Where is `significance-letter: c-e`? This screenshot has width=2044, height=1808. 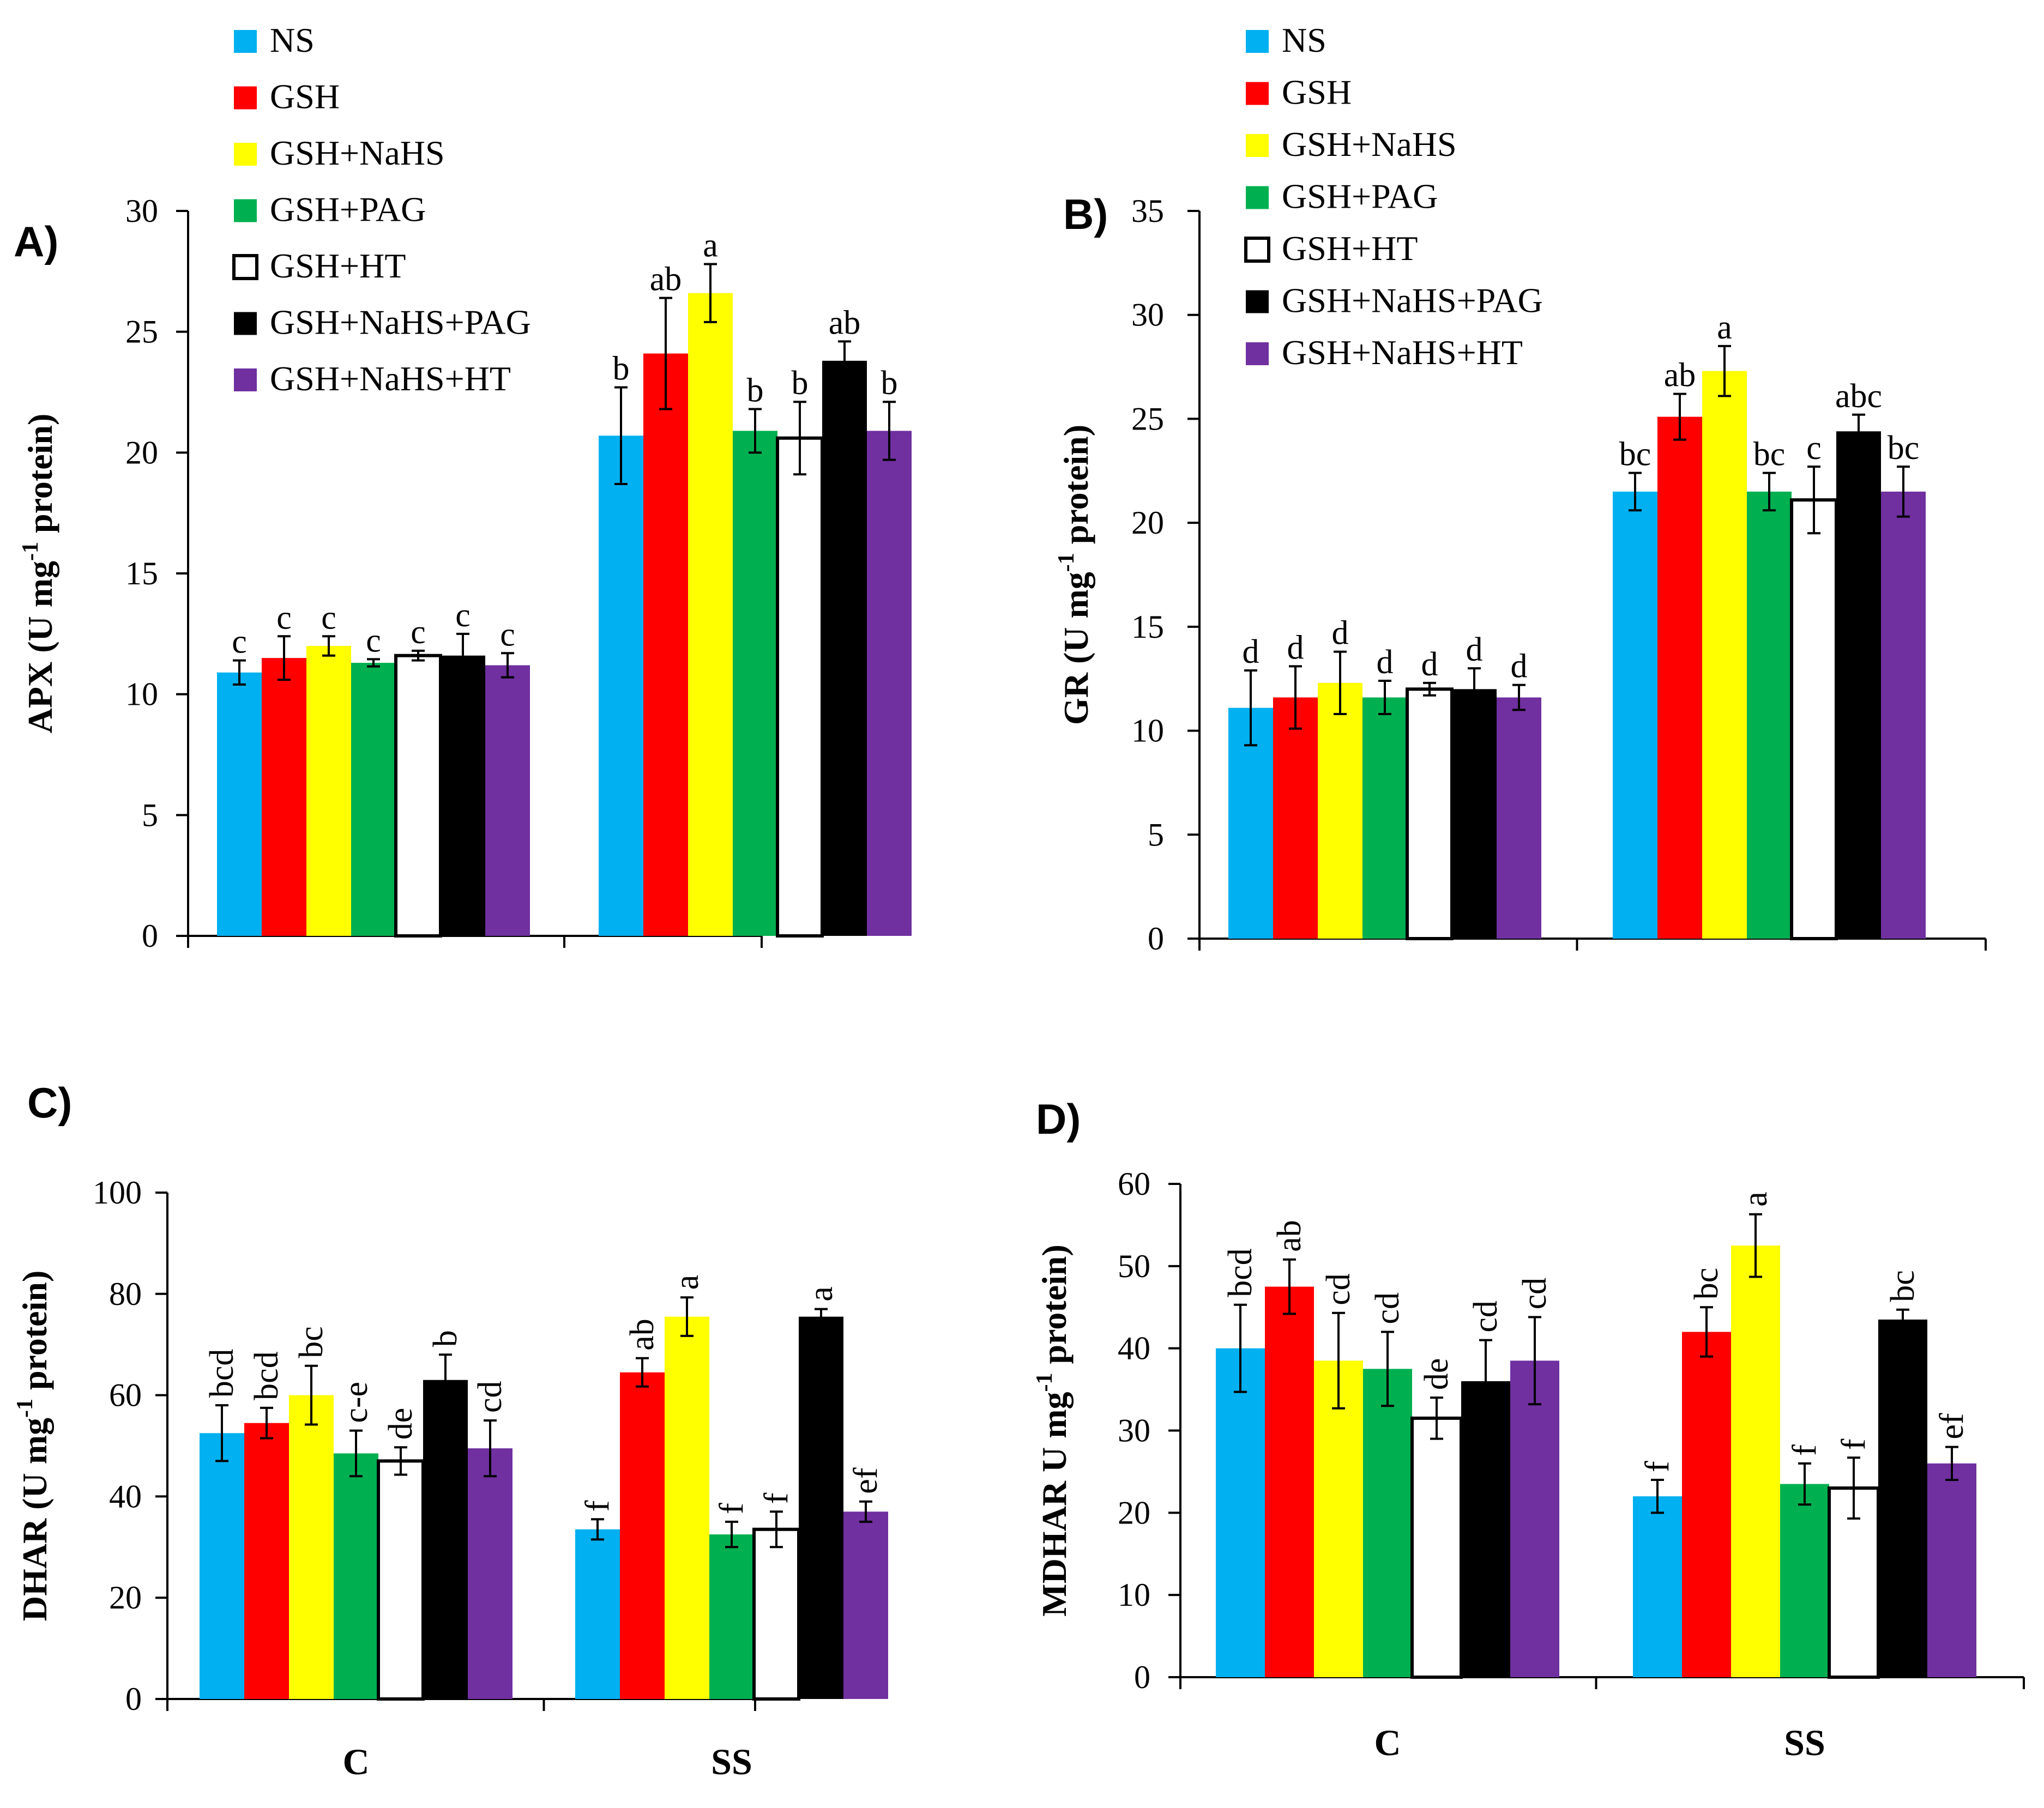
significance-letter: c-e is located at coordinates (356, 1402).